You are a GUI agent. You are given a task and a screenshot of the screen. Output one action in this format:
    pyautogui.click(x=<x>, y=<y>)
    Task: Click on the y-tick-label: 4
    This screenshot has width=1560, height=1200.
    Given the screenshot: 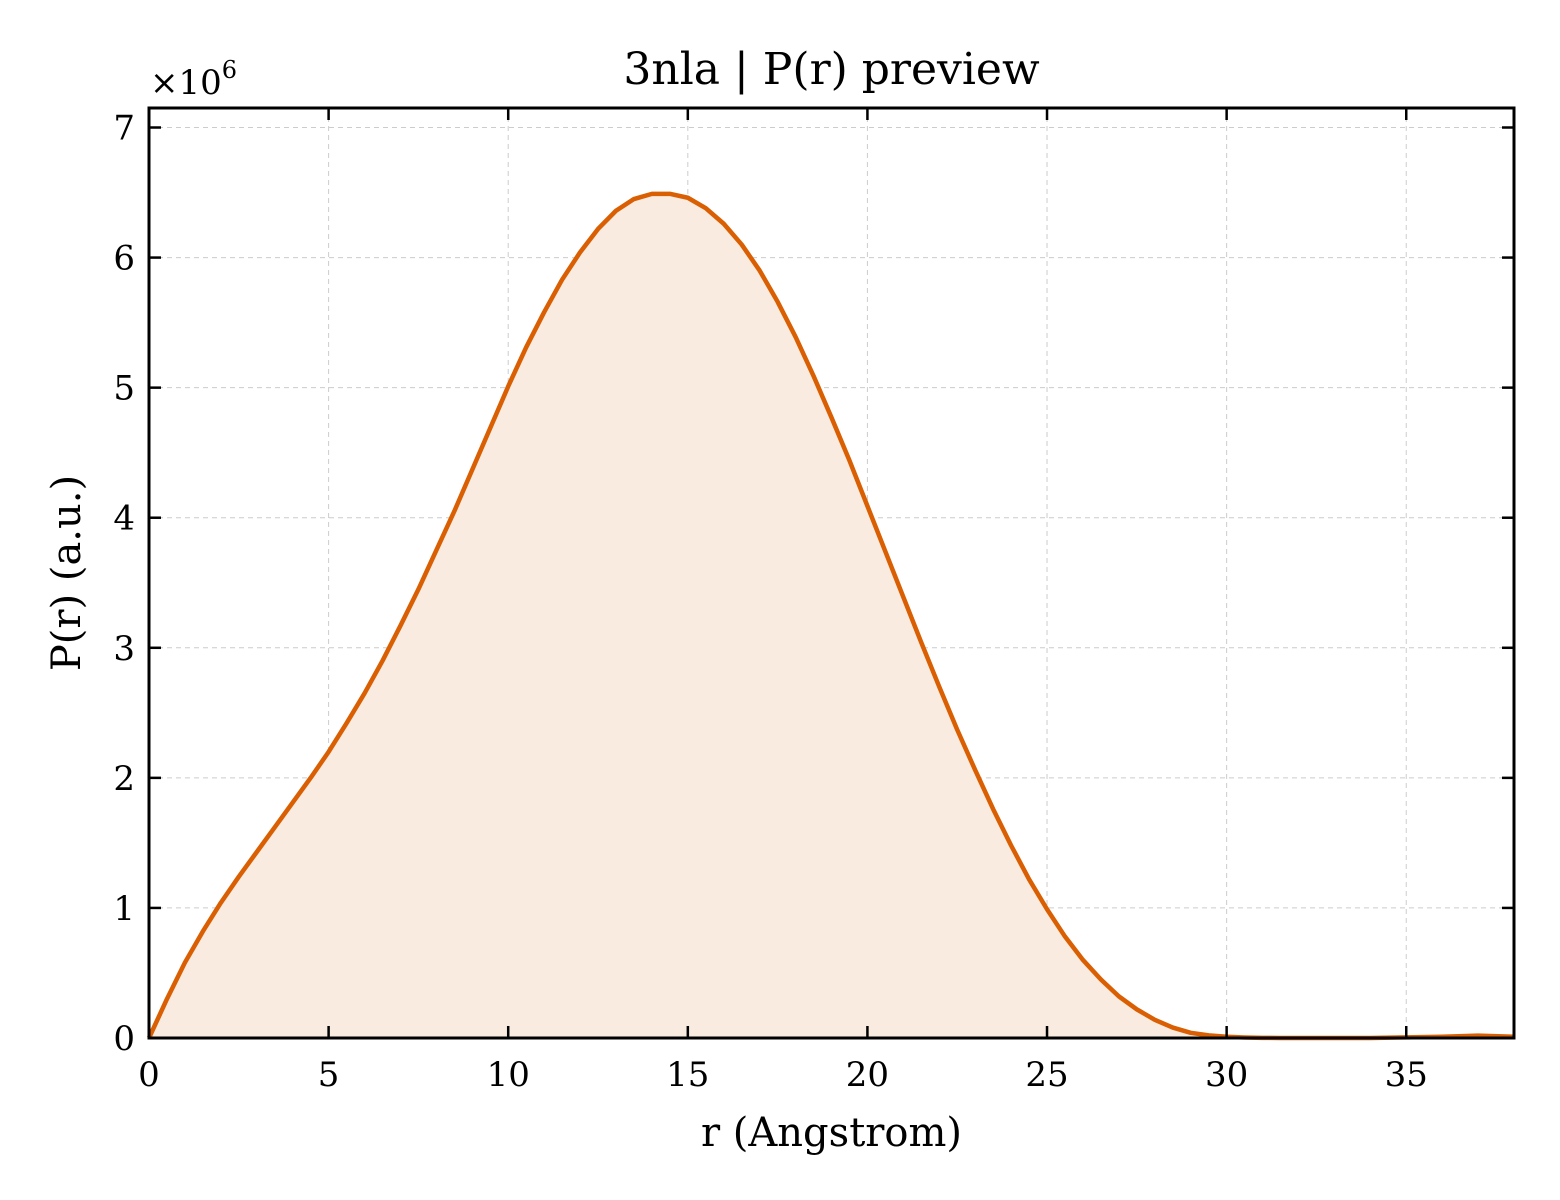 What is the action you would take?
    pyautogui.click(x=124, y=519)
    